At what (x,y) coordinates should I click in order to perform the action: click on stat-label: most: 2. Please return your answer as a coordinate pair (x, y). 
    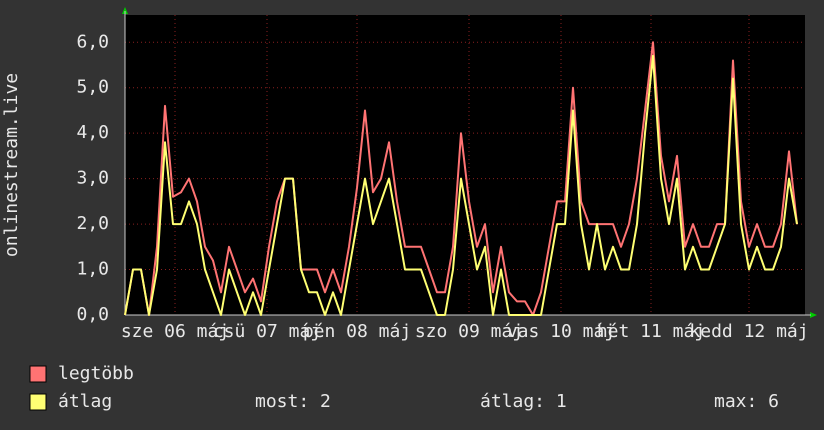
    Looking at the image, I should click on (293, 401).